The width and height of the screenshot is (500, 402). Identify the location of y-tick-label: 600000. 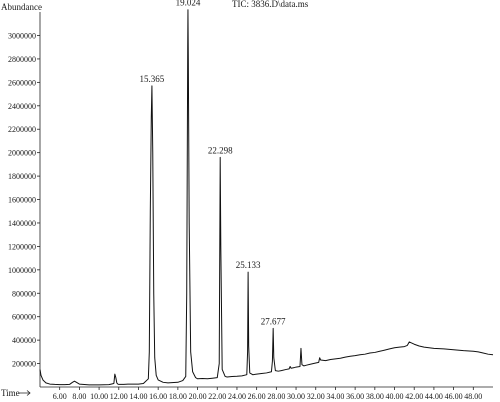
(24, 317).